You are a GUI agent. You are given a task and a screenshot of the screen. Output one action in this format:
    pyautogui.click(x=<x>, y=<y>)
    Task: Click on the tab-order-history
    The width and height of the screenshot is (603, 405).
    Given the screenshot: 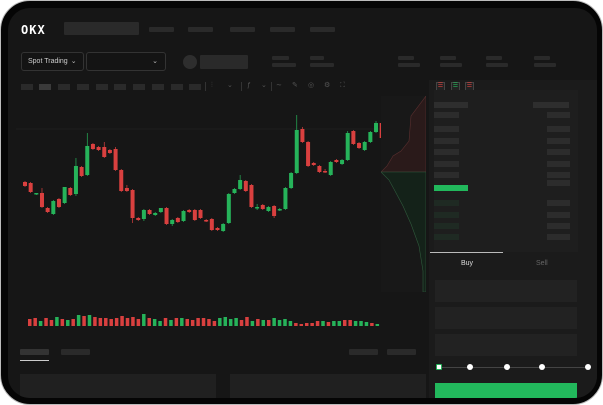 What is the action you would take?
    pyautogui.click(x=75, y=352)
    